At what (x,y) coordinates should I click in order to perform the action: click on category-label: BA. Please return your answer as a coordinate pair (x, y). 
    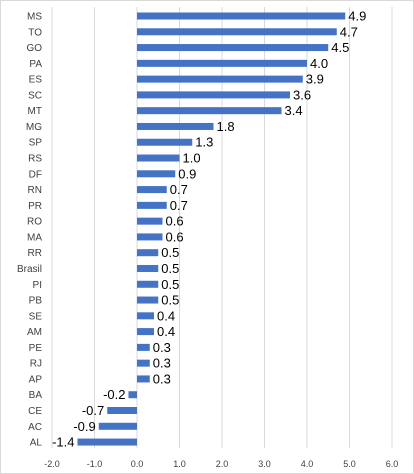
    Looking at the image, I should click on (36, 395).